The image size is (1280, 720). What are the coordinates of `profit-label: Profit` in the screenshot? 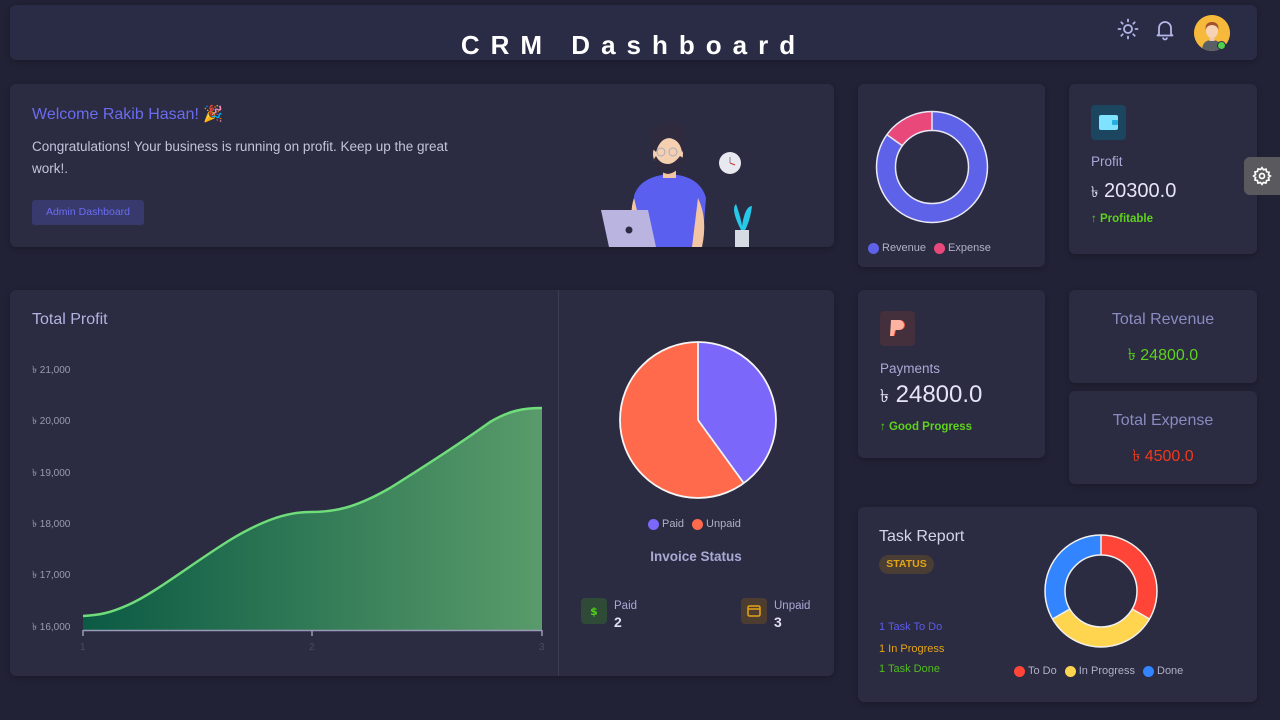 It's located at (1107, 161).